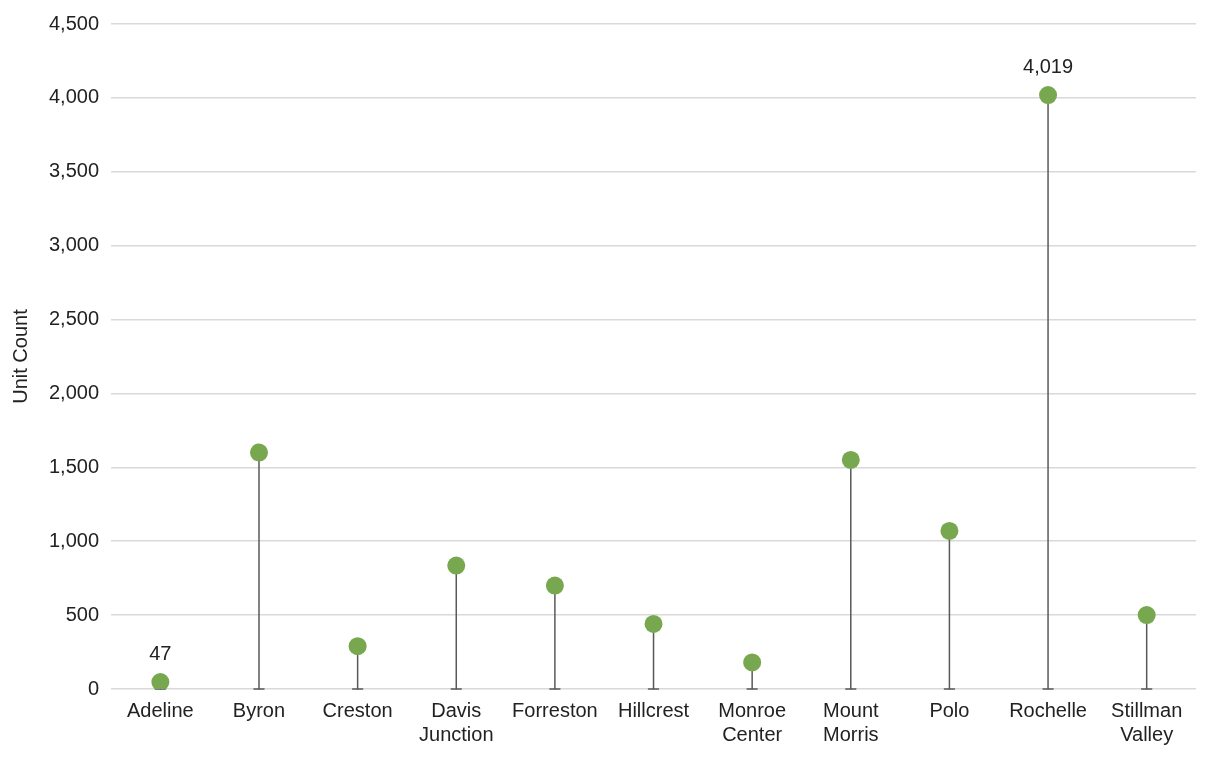 Image resolution: width=1206 pixels, height=762 pixels. Describe the element at coordinates (93, 687) in the screenshot. I see `y-tick-label: 0` at that location.